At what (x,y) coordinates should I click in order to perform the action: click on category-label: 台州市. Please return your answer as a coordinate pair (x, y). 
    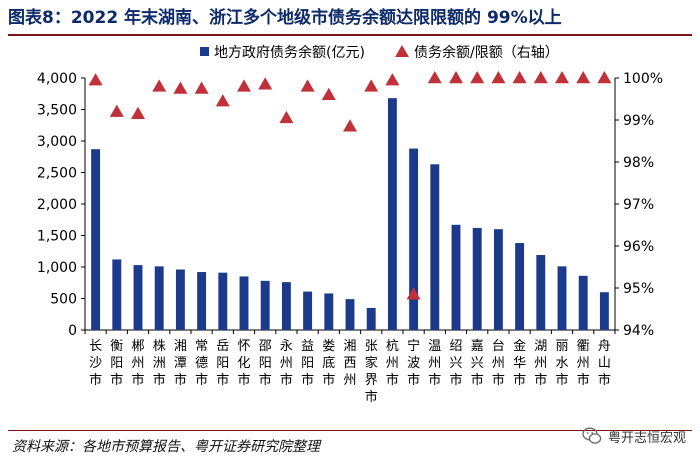
    Looking at the image, I should click on (498, 363).